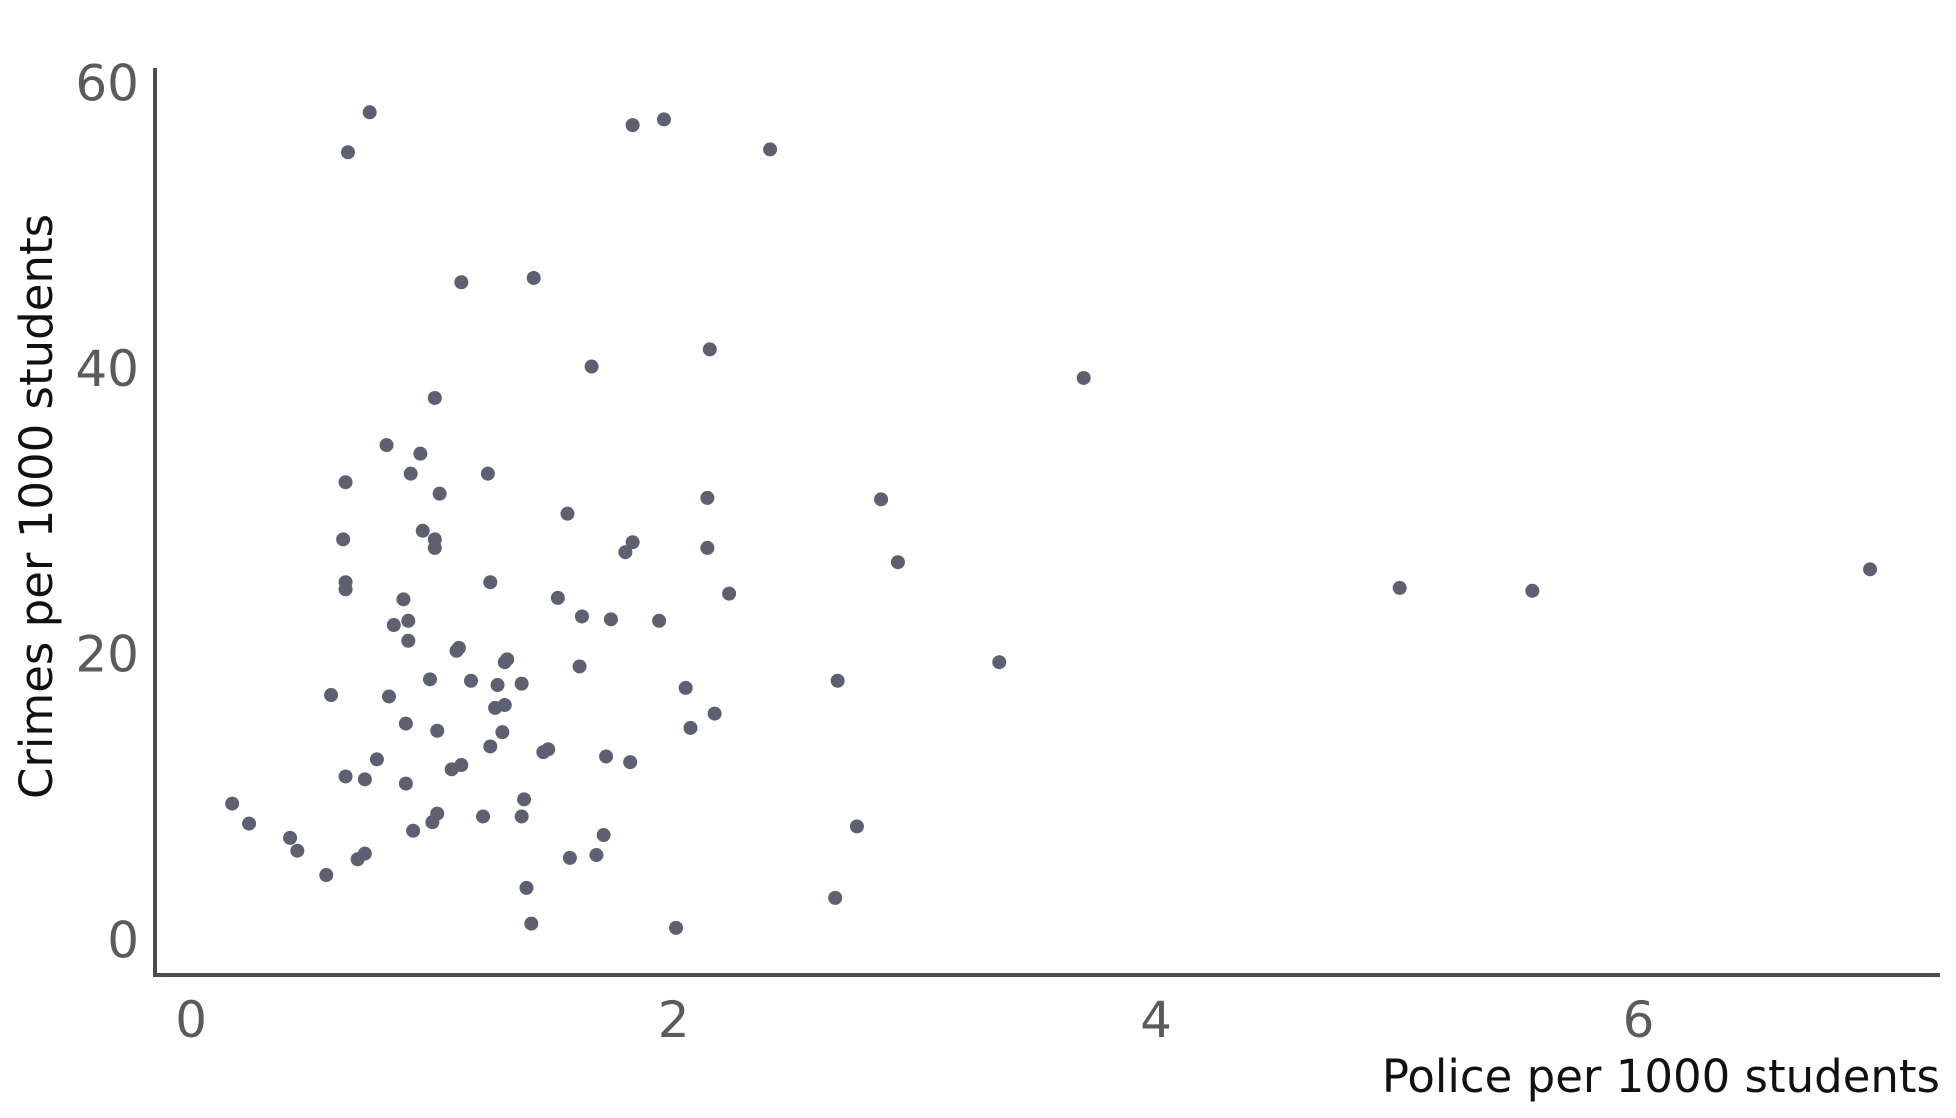  I want to click on x-tick-label: 0, so click(191, 1020).